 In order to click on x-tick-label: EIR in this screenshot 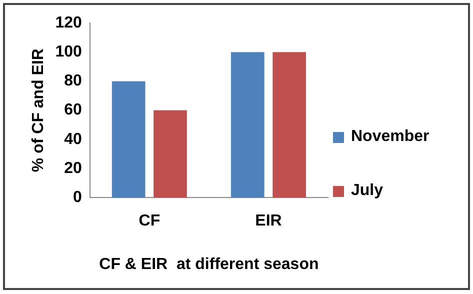, I will do `click(268, 221)`.